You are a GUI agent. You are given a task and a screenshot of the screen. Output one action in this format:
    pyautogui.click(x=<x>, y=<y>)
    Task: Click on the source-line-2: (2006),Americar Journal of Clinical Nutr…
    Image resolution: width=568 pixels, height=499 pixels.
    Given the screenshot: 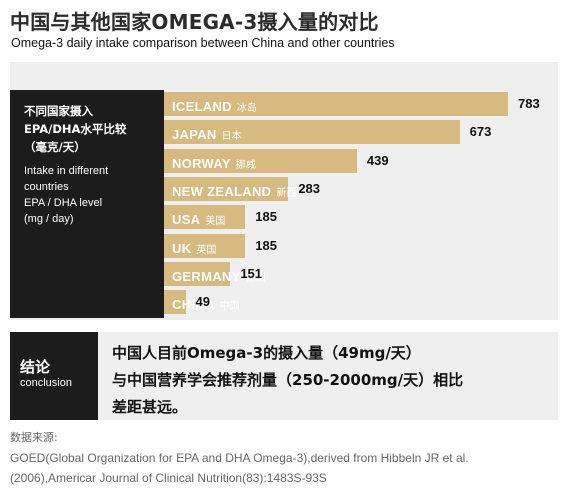 What is the action you would take?
    pyautogui.click(x=168, y=478)
    